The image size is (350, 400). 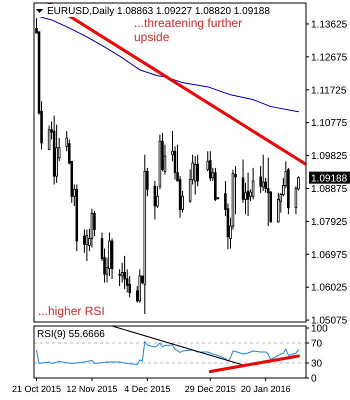 What do you see at coordinates (147, 389) in the screenshot?
I see `x-tick-label: 4 Dec 2015` at bounding box center [147, 389].